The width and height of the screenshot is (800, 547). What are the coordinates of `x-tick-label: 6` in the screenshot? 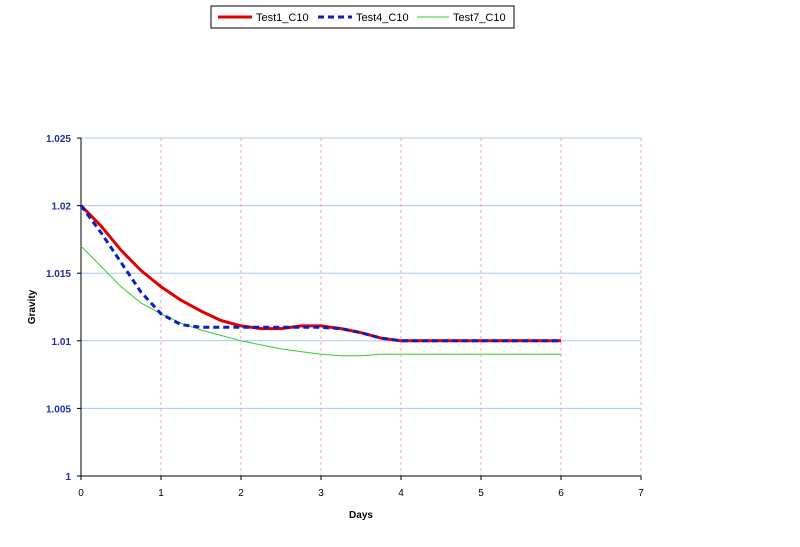 It's located at (561, 493).